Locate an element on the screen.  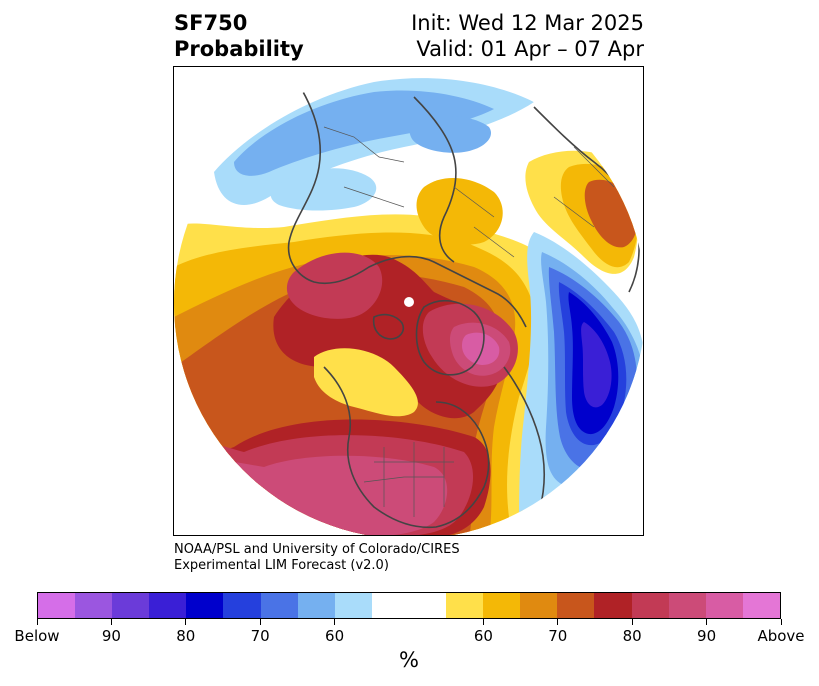
north-pole-marker is located at coordinates (409, 302).